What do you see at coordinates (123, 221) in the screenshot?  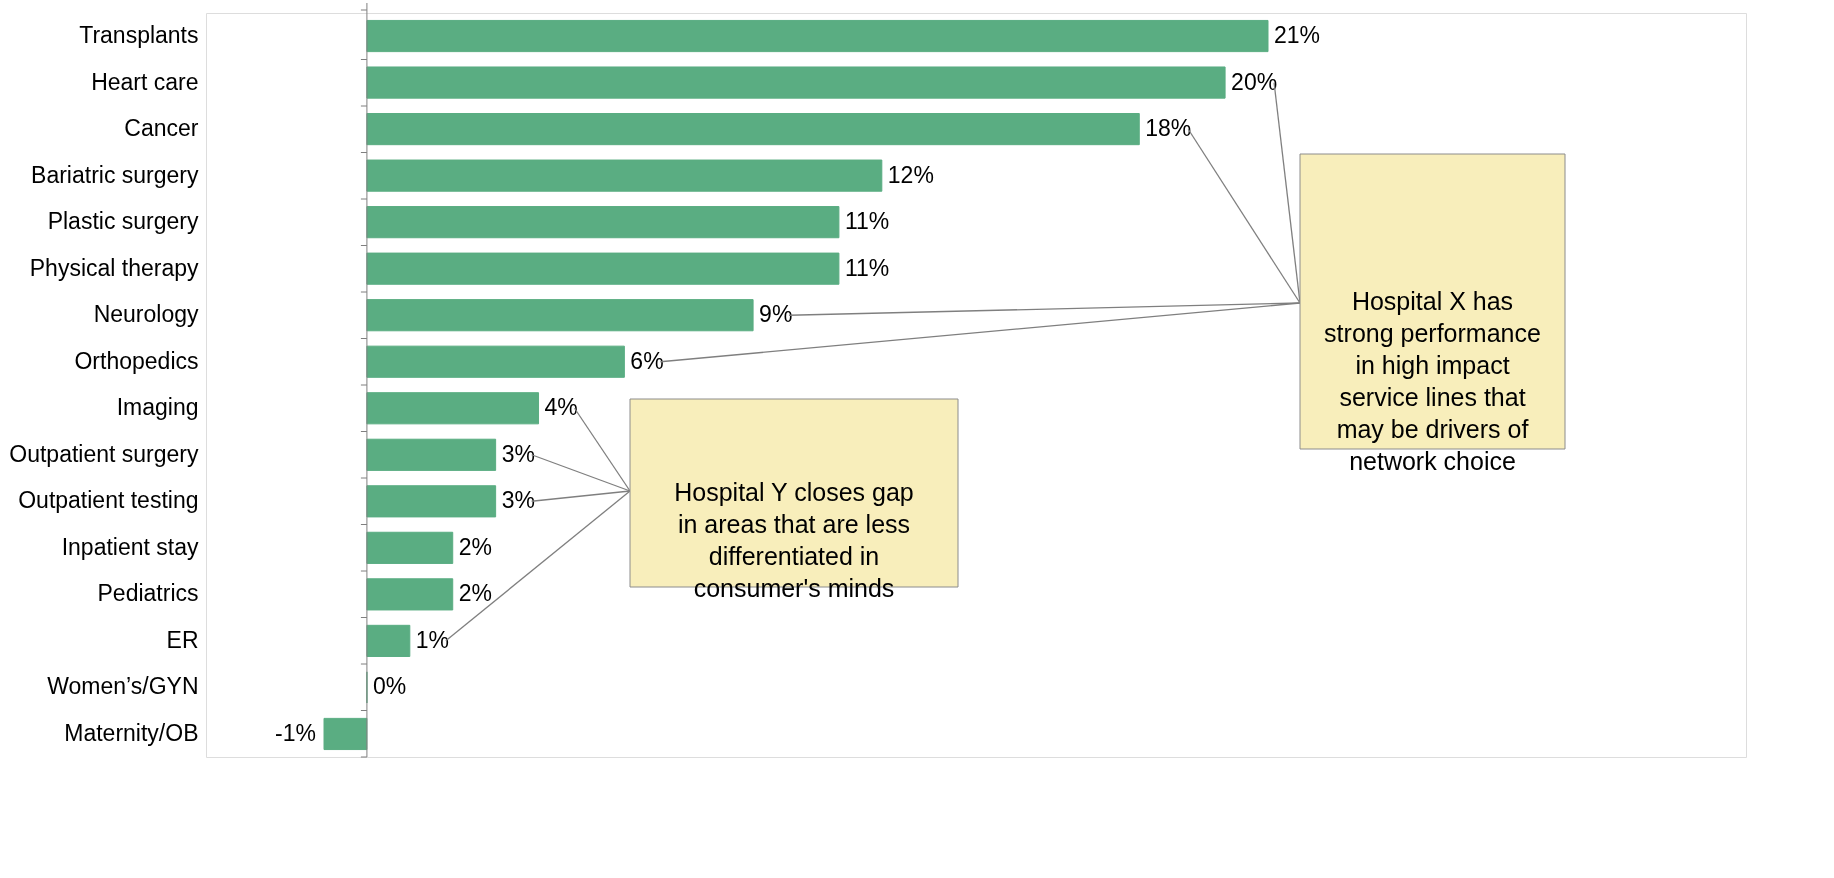 I see `y-tick-label: Plastic surgery` at bounding box center [123, 221].